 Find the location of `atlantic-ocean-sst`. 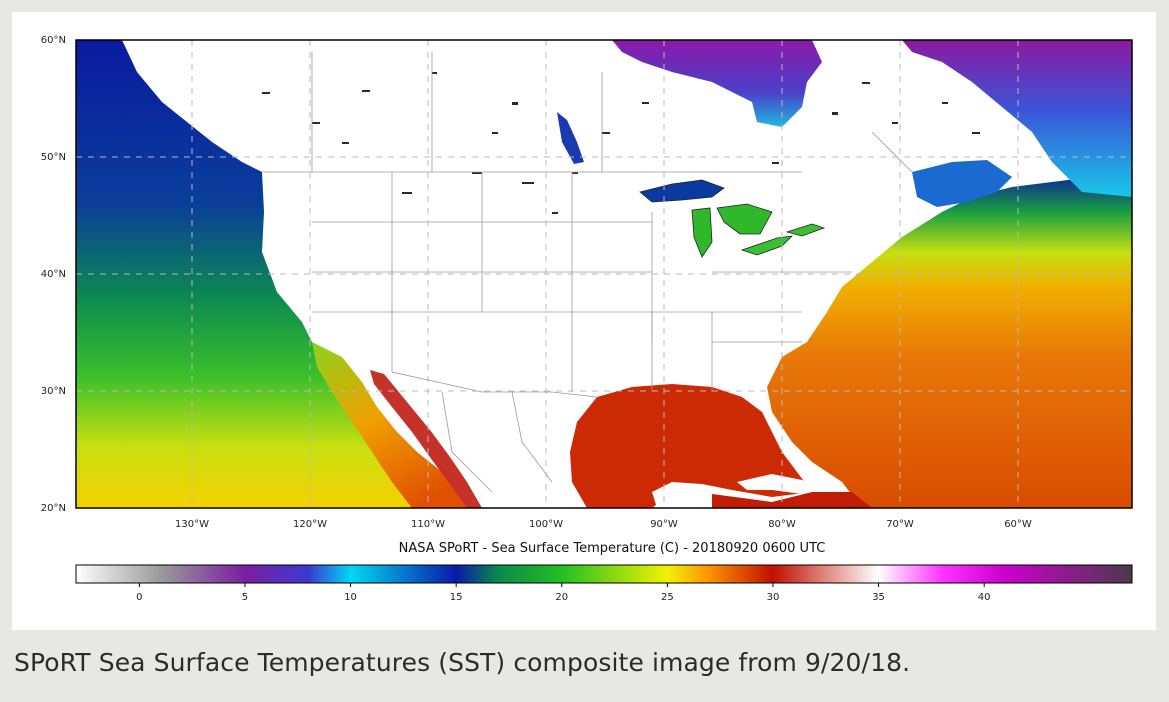

atlantic-ocean-sst is located at coordinates (949, 340).